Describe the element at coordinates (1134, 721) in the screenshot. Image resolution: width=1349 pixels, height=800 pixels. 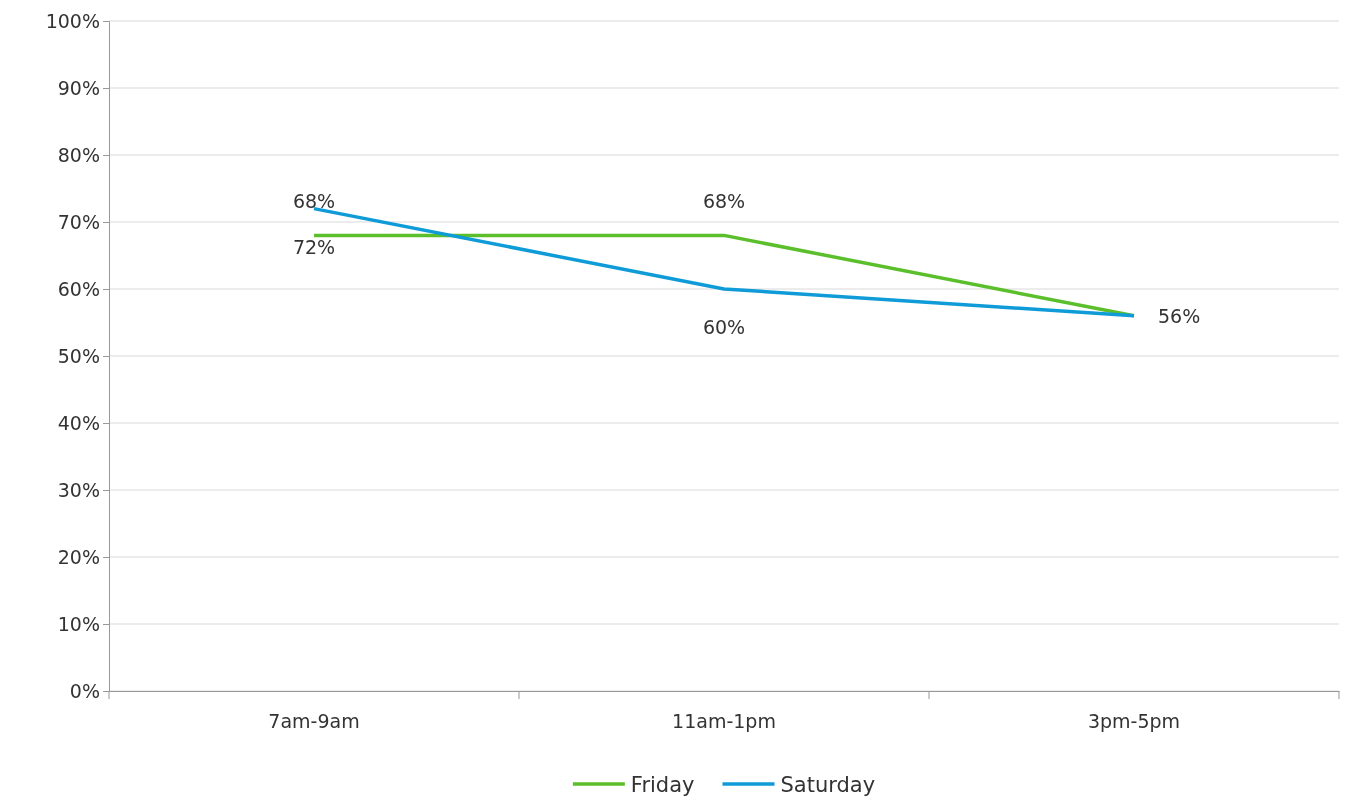
I see `x-tick-label: 3pm-5pm` at that location.